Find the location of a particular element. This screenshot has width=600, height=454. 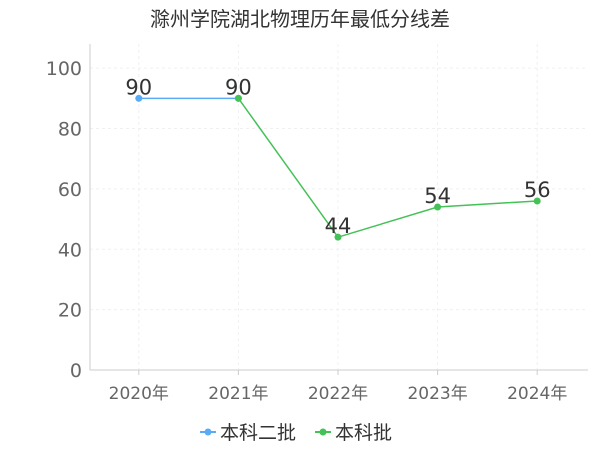

data-label: 44 is located at coordinates (338, 226).